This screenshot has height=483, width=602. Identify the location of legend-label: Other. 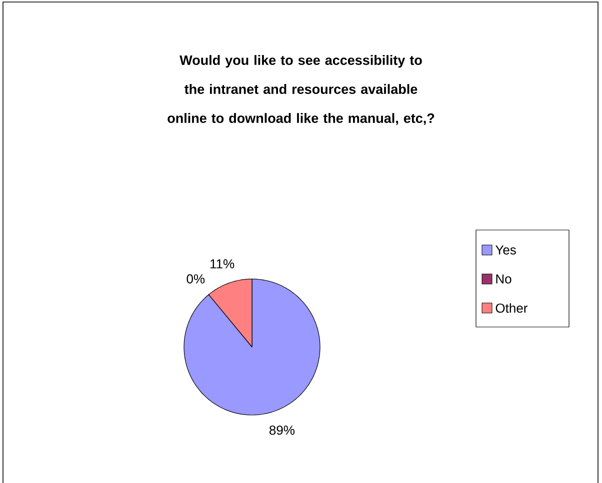
(512, 308).